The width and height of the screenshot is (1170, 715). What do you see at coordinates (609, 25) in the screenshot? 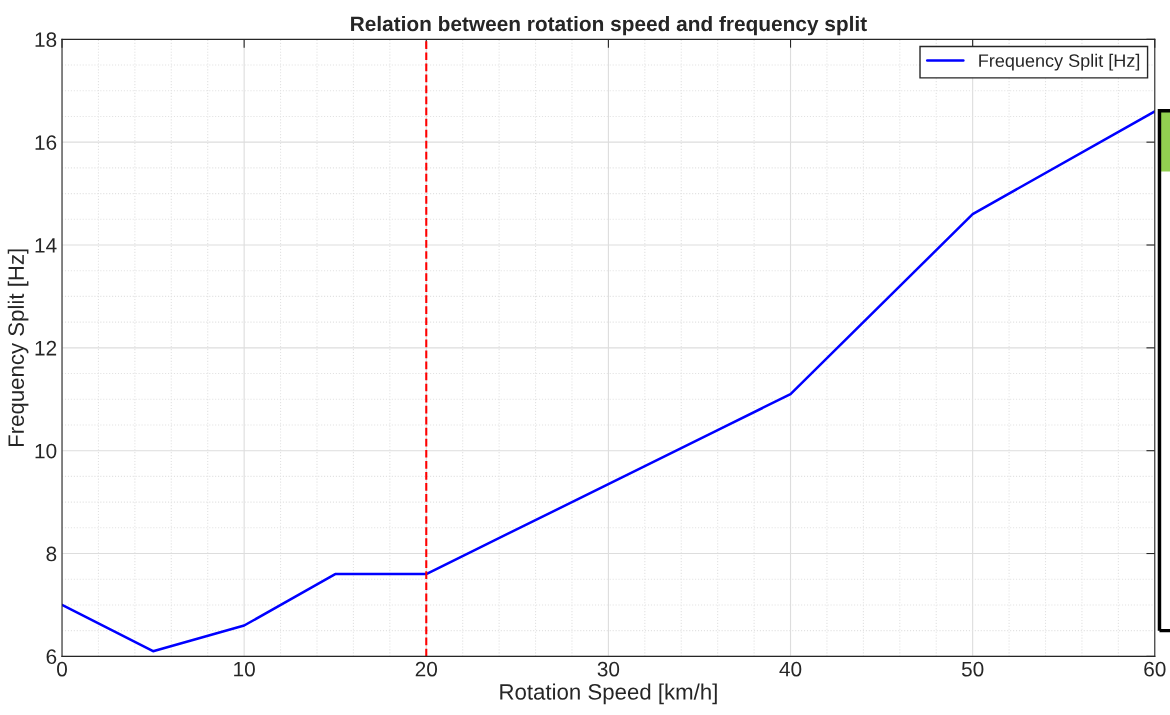
I see `chart-title: Relation between rotation speed and frequency split` at bounding box center [609, 25].